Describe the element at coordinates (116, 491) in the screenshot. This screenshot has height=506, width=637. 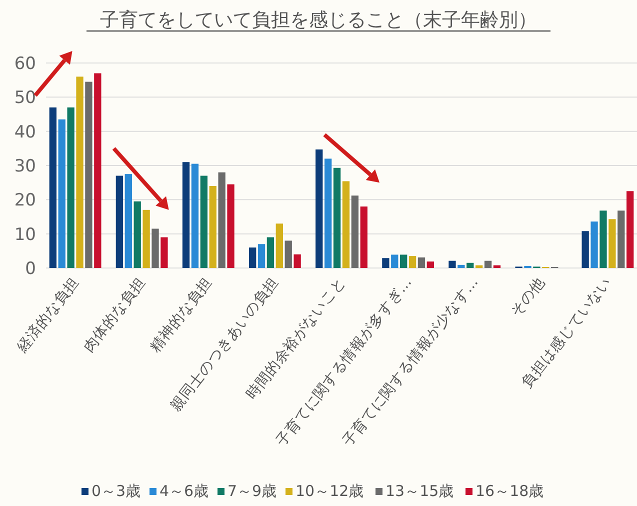
I see `legend-label: 0～3歳` at that location.